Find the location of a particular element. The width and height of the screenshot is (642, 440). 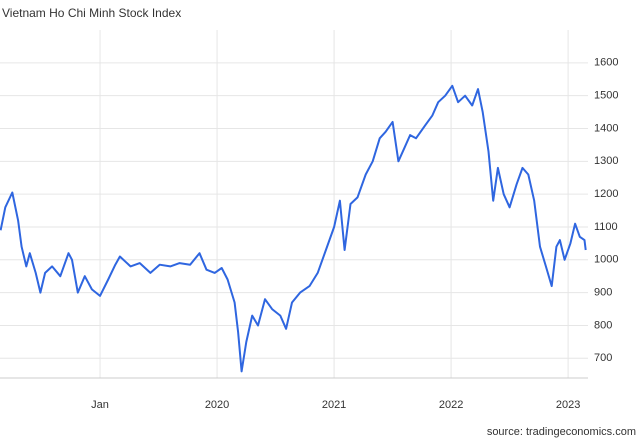

y-tick-label: 1000 is located at coordinates (606, 260).